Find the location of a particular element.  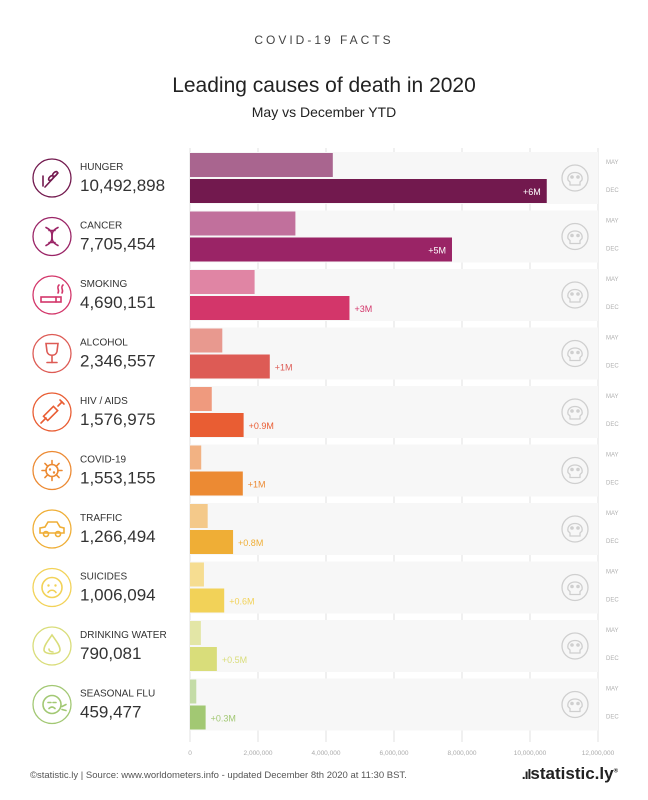

chart-row: COVID-19 1,553,155 +1M MAY DEC is located at coordinates (325, 470).